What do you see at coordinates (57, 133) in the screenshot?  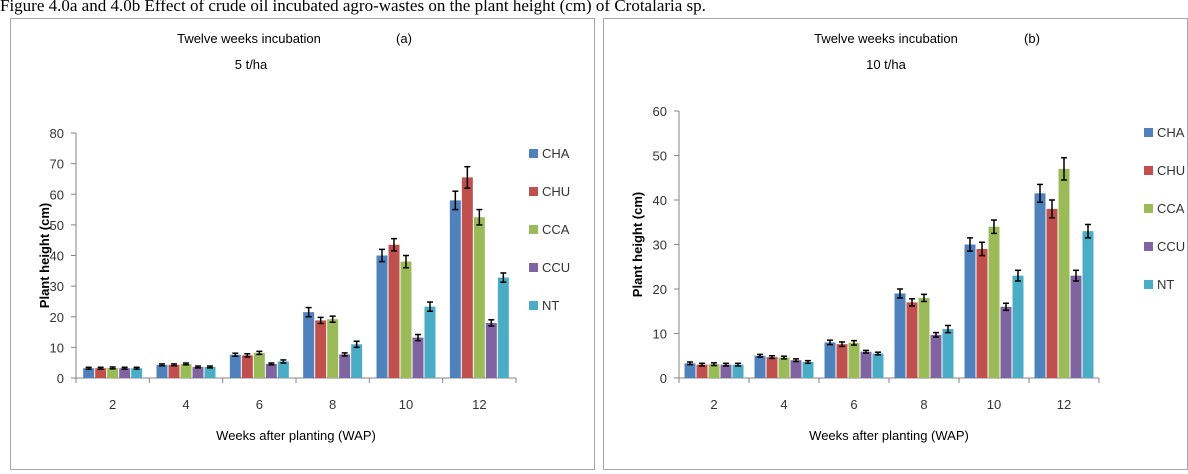 I see `y-tick-label: 80` at bounding box center [57, 133].